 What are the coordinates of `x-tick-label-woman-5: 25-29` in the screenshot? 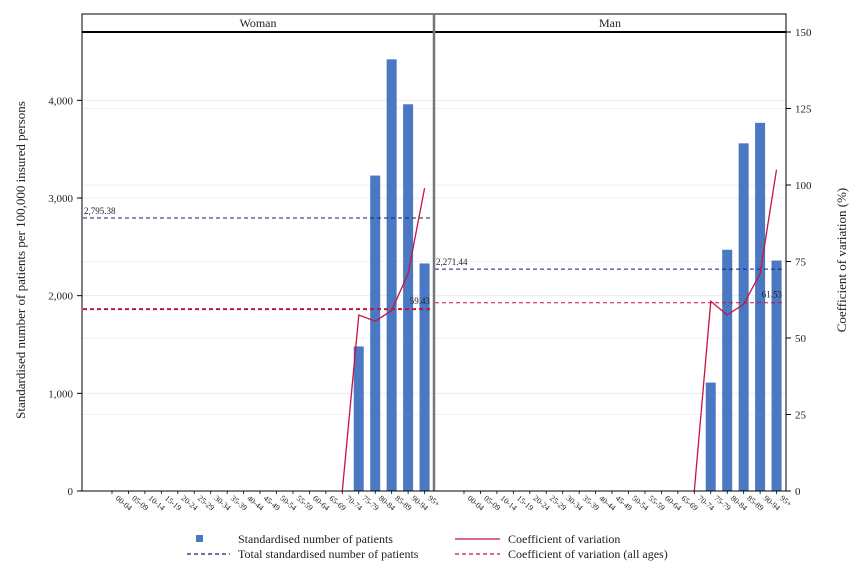 It's located at (206, 503).